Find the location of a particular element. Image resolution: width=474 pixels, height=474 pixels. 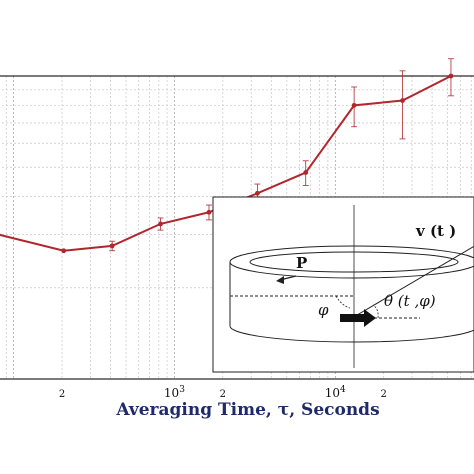

ring-bottom-edge is located at coordinates (351, 334).